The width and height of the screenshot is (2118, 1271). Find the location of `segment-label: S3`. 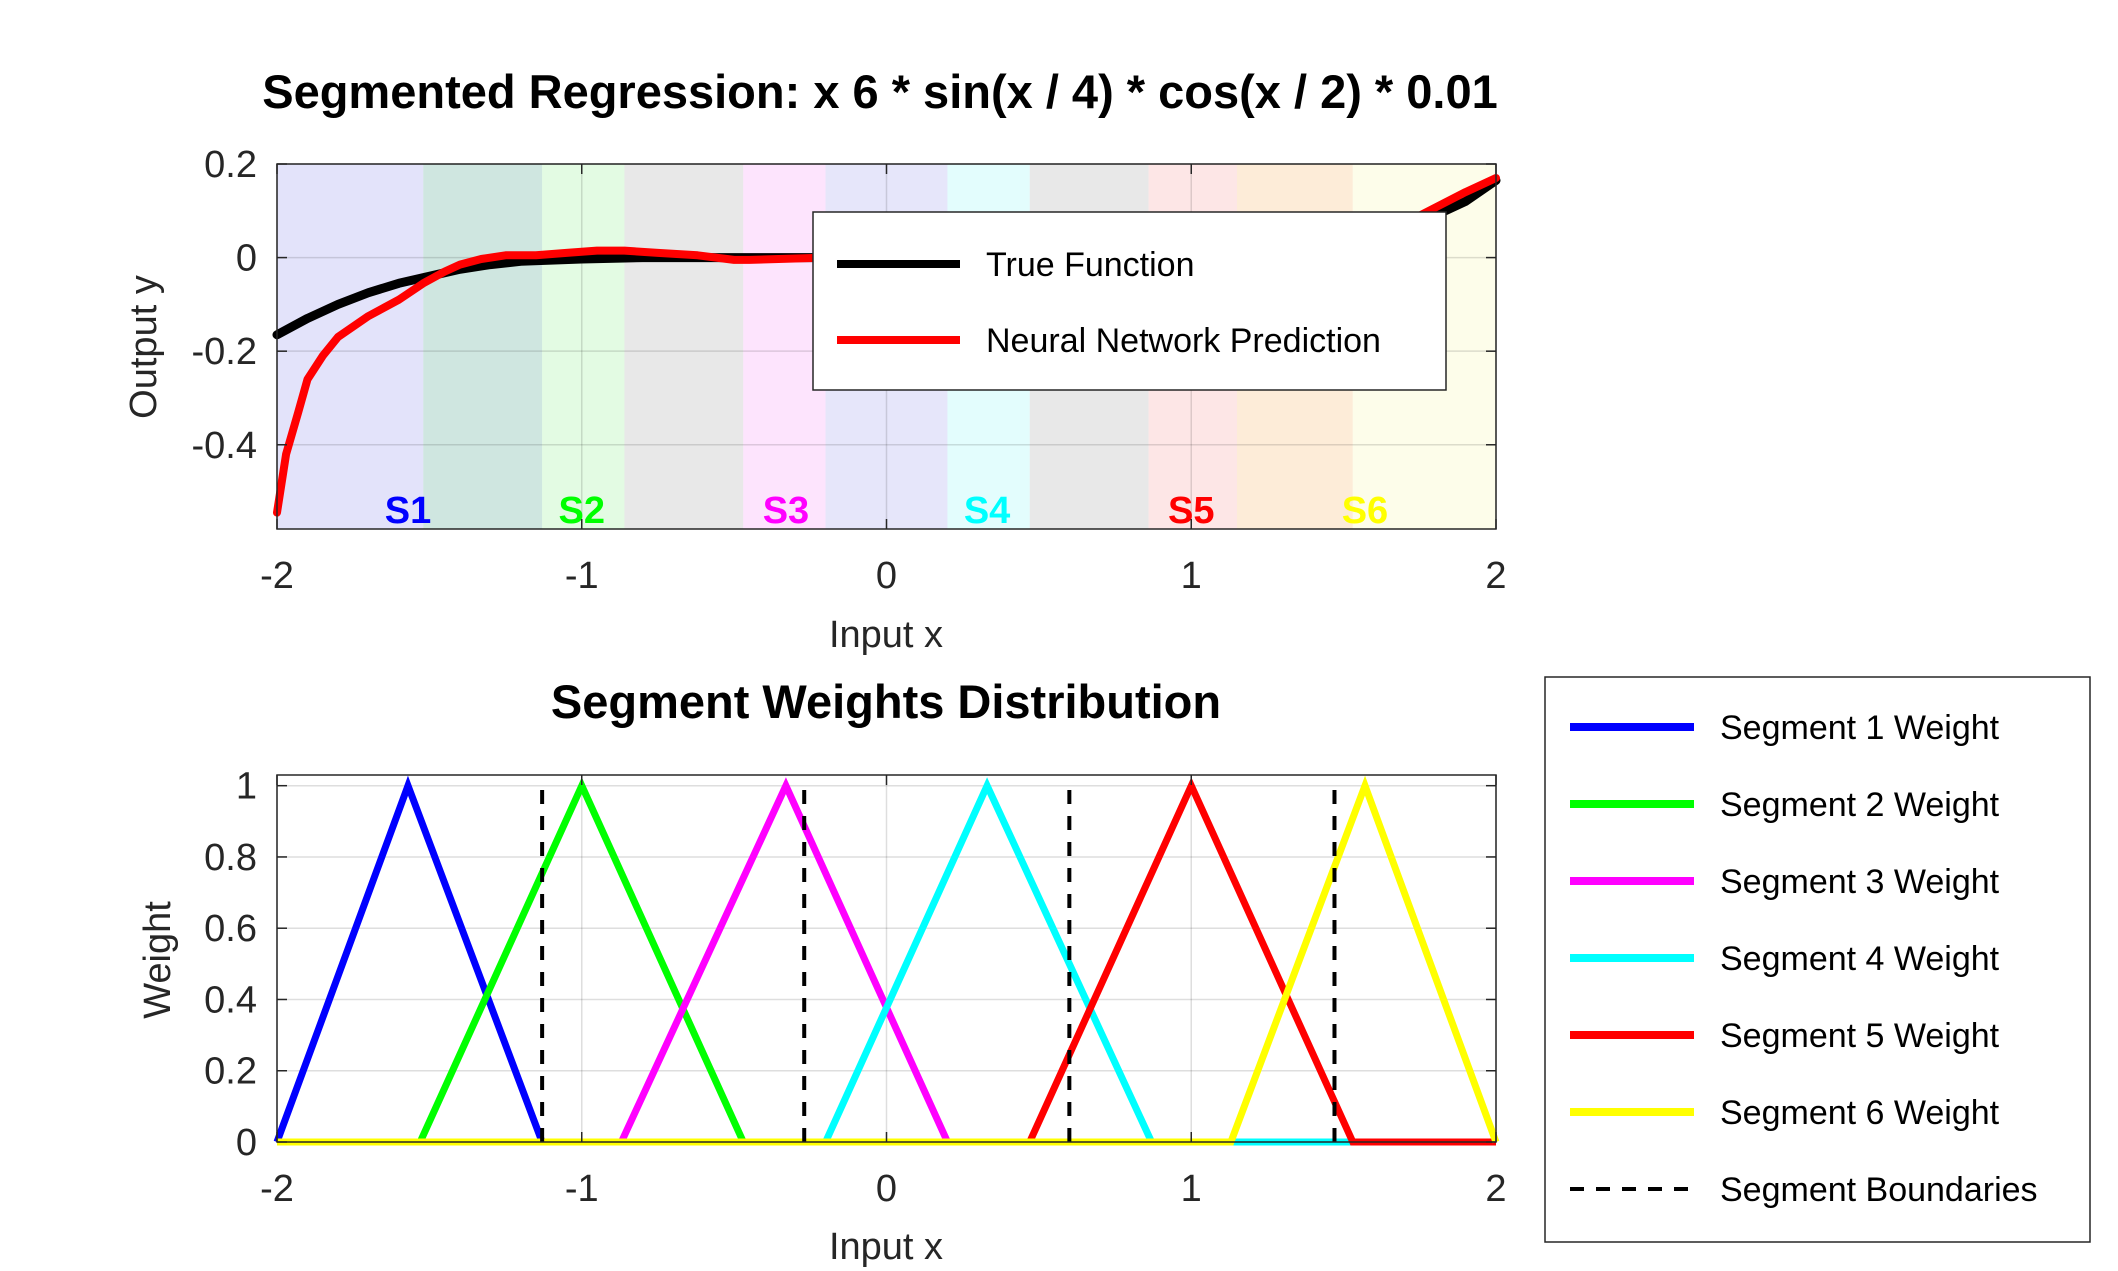

segment-label: S3 is located at coordinates (786, 511).